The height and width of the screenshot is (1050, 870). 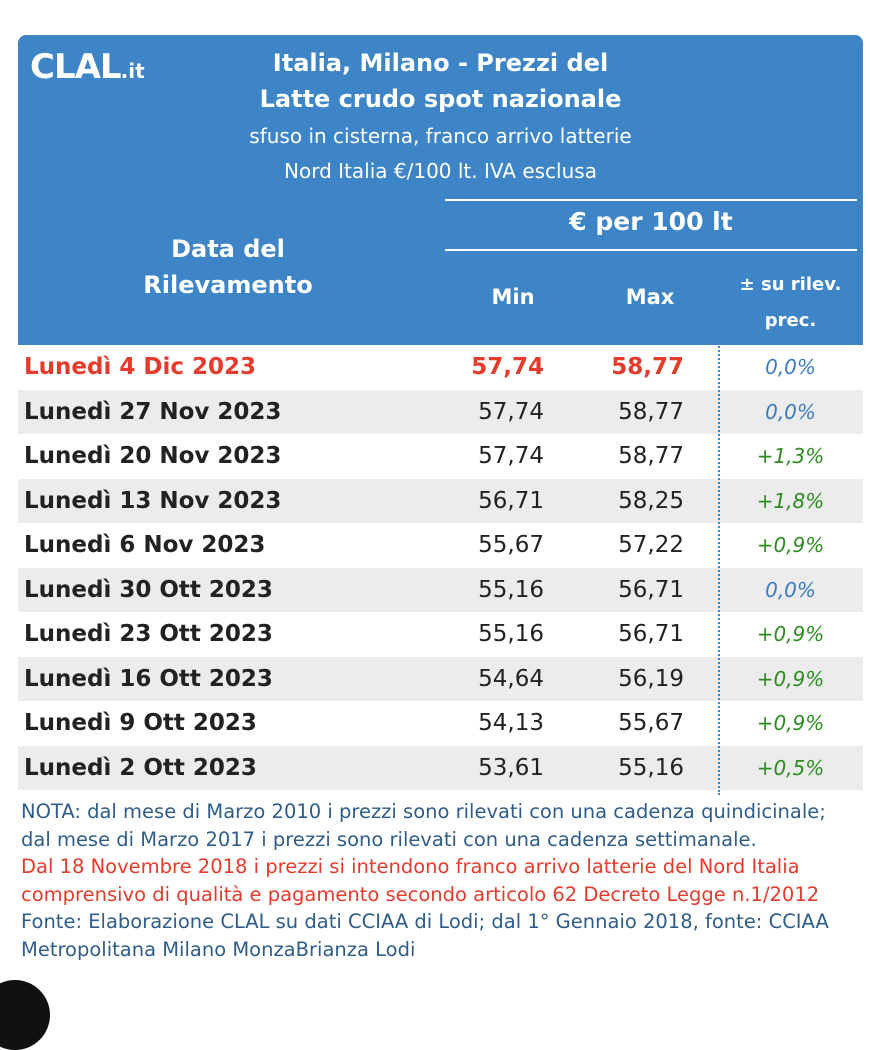 What do you see at coordinates (440, 723) in the screenshot?
I see `table-row: Lunedì 9 Ott 2023 54,13 55,67 +0,9%` at bounding box center [440, 723].